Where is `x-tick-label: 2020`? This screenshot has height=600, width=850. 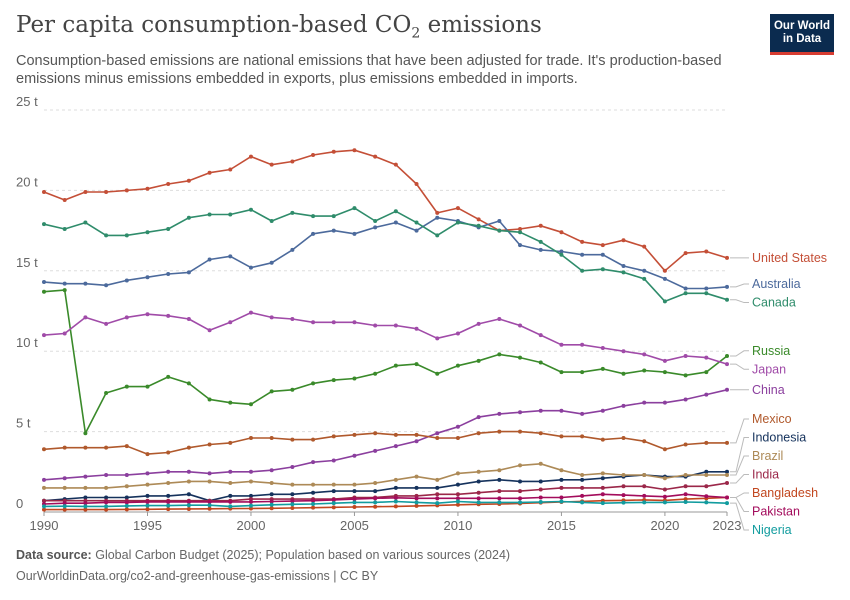 x-tick-label: 2020 is located at coordinates (664, 525).